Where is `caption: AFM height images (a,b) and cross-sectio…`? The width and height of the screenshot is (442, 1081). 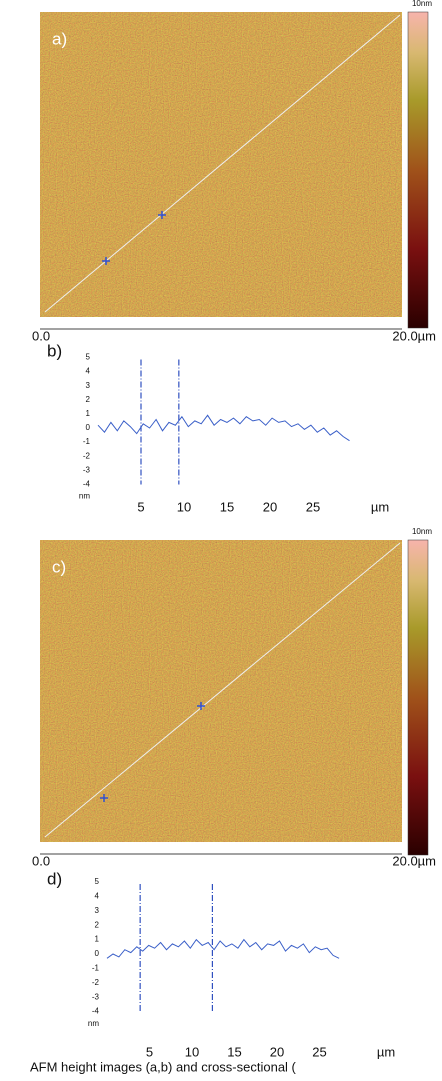 caption: AFM height images (a,b) and cross-sectio… is located at coordinates (163, 1066).